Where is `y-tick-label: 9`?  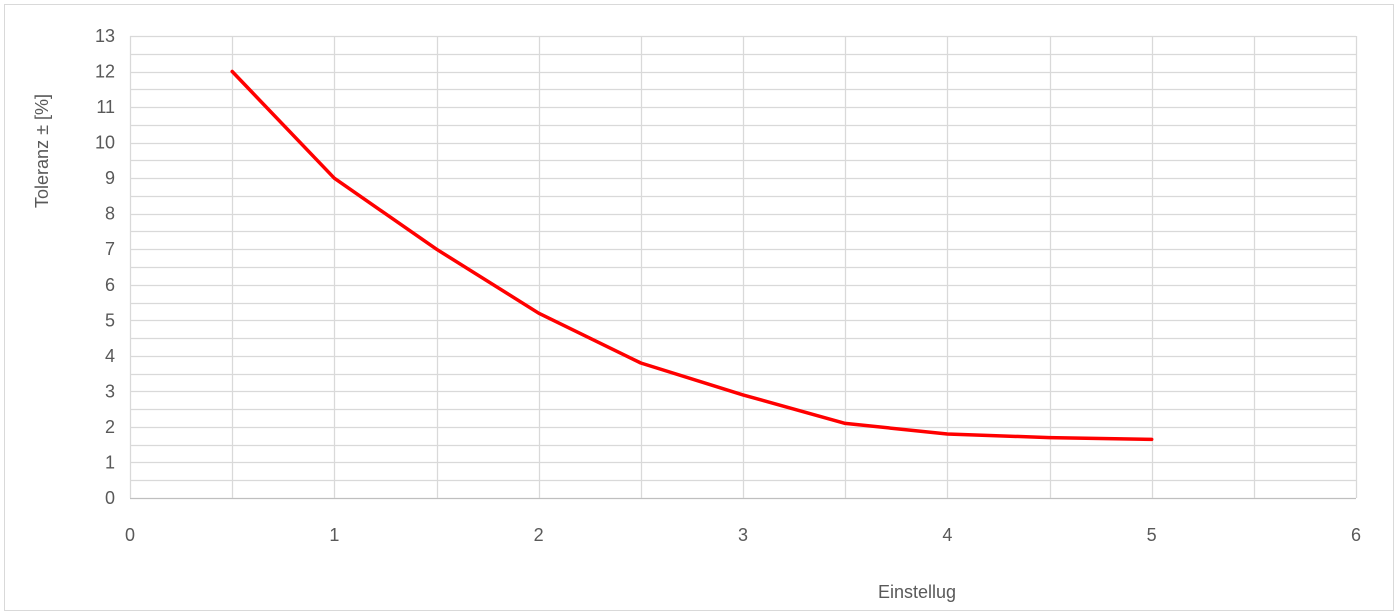
y-tick-label: 9 is located at coordinates (110, 178).